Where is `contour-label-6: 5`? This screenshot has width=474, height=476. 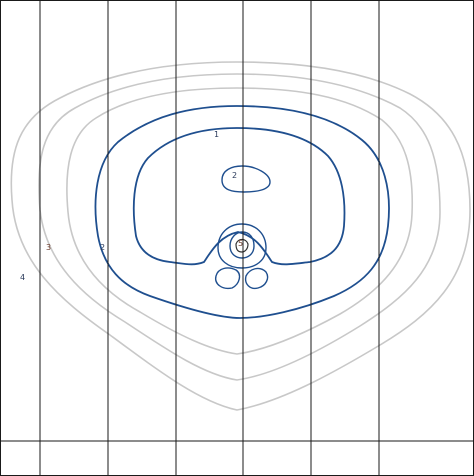 contour-label-6: 5 is located at coordinates (240, 243).